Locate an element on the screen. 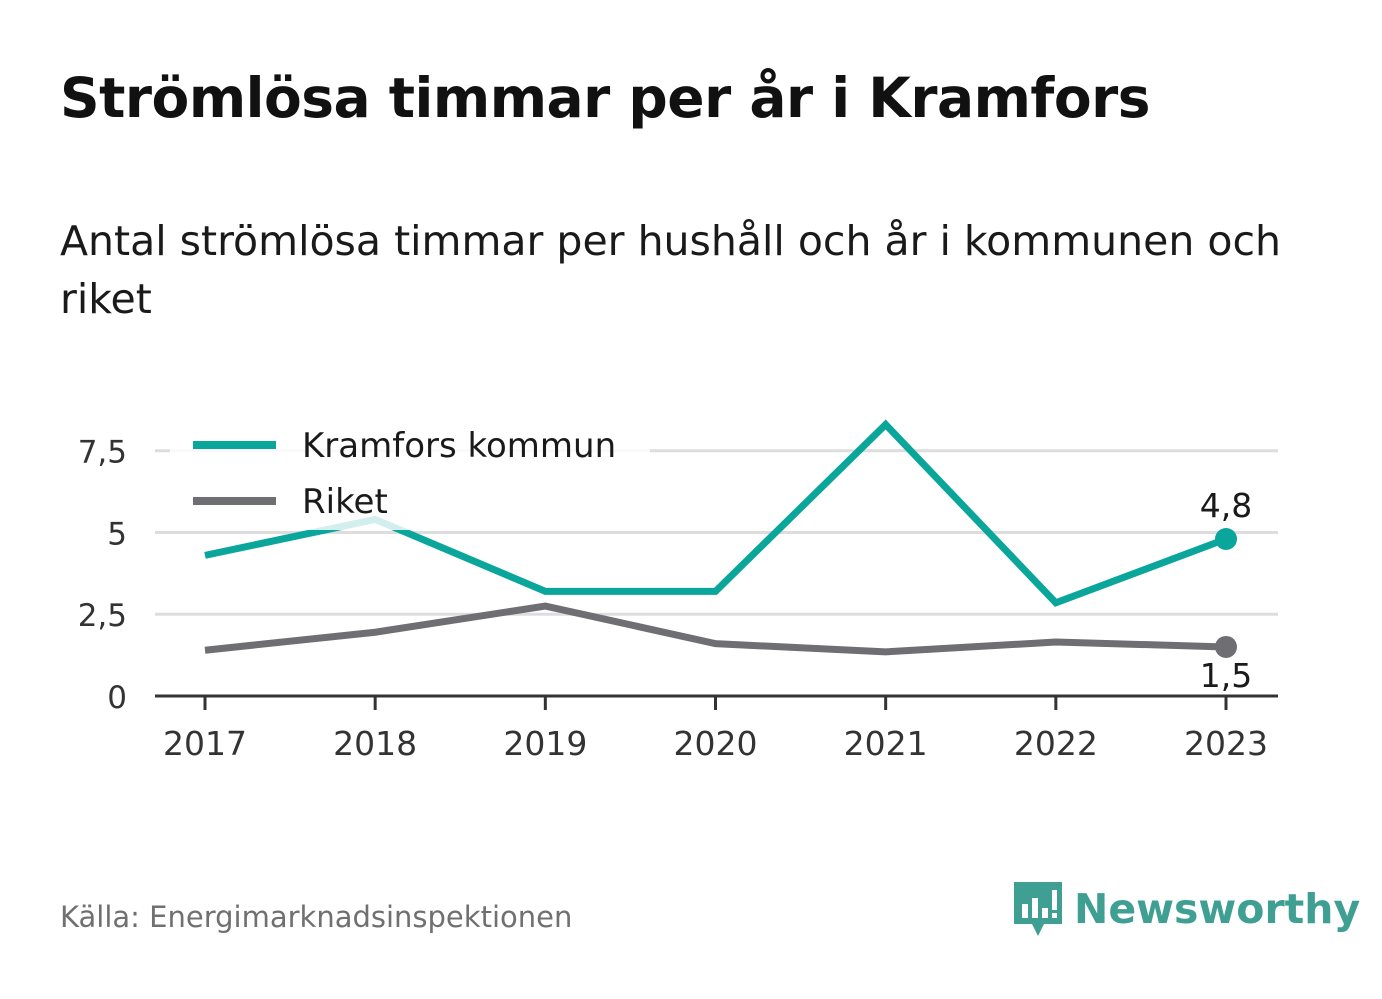 The height and width of the screenshot is (999, 1382). y-tick-label: 2,5 is located at coordinates (102, 616).